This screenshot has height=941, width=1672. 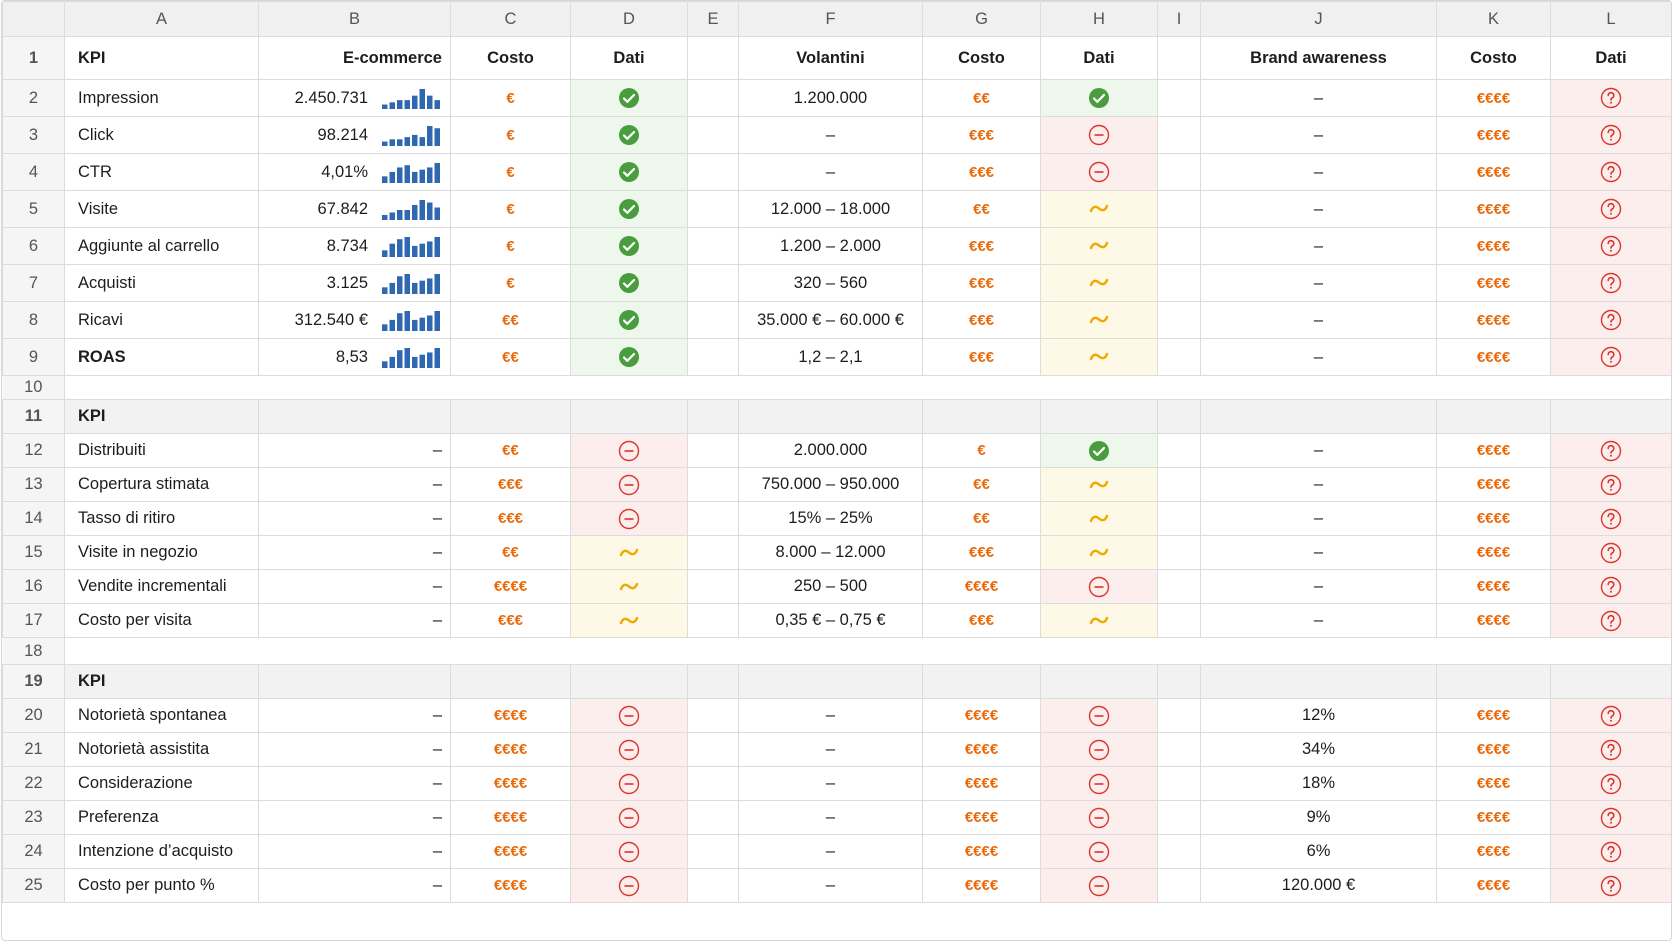 I want to click on cell: 1,2 – 2,1, so click(x=830, y=357).